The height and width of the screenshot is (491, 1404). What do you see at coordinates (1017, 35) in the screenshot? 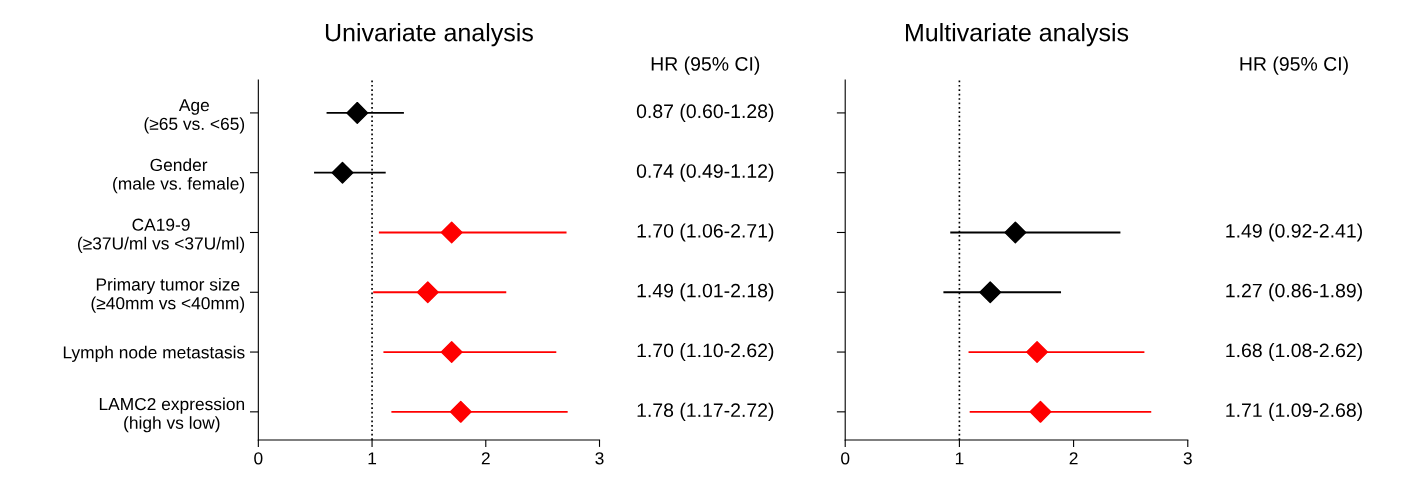
I see `chart-title: Multivariate analysis` at bounding box center [1017, 35].